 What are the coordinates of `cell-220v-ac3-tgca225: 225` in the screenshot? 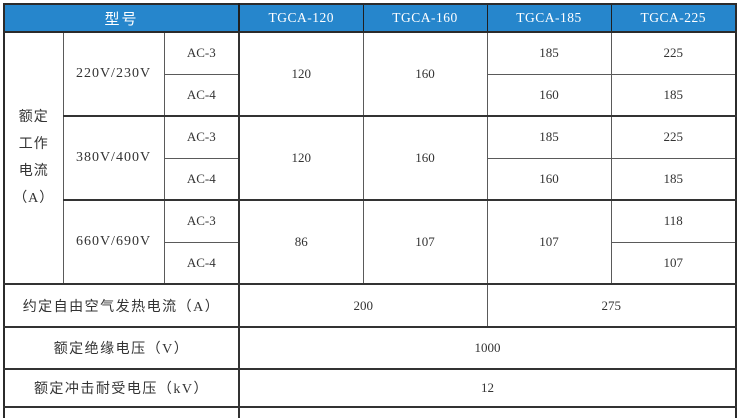 It's located at (673, 53).